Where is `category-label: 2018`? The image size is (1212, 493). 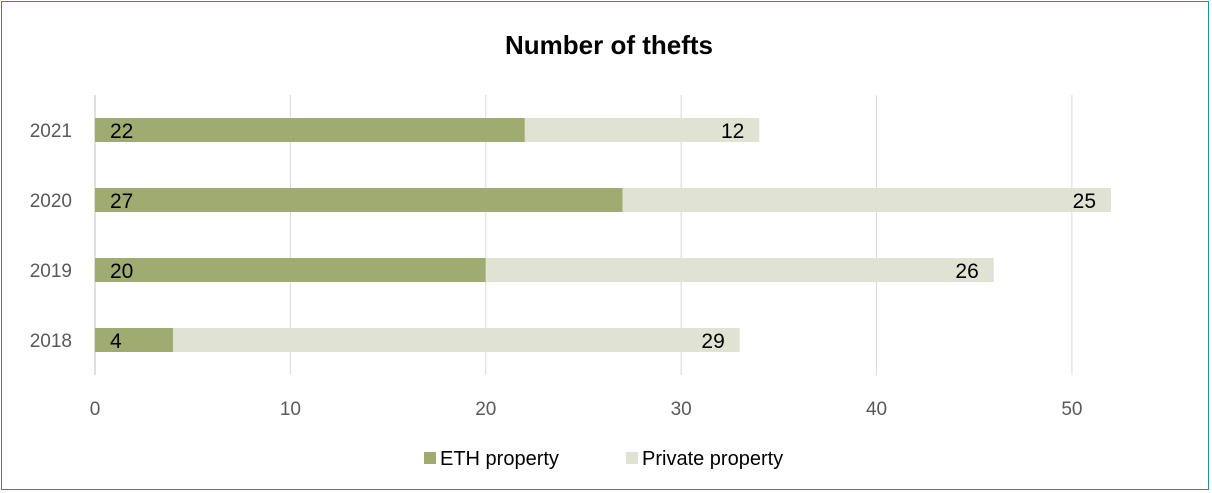
category-label: 2018 is located at coordinates (51, 341).